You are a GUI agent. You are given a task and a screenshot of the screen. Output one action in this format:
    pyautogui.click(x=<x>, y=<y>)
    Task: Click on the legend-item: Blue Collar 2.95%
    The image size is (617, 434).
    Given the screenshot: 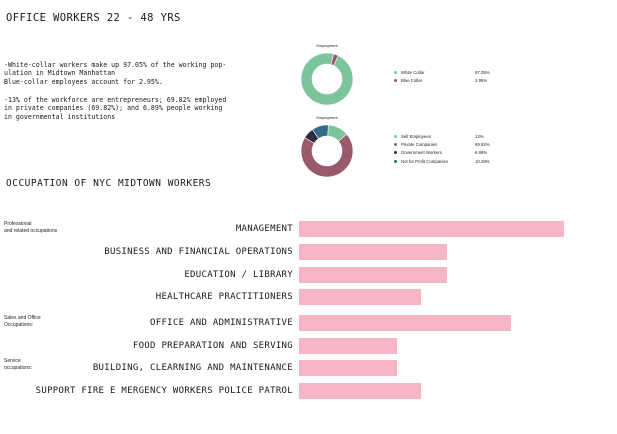 What is the action you would take?
    pyautogui.click(x=449, y=80)
    